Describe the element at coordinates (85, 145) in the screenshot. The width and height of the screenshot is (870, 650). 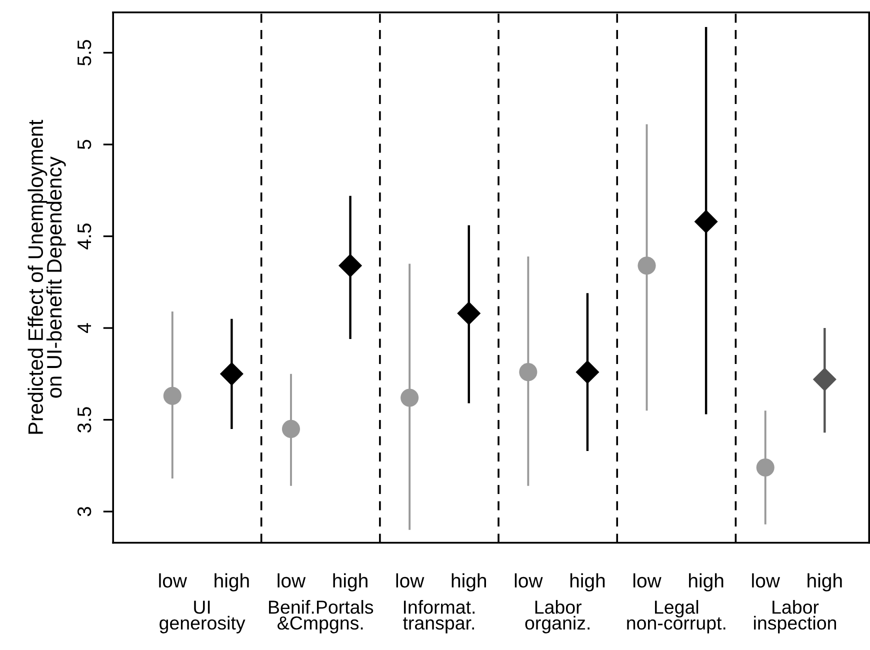
I see `y-tick-label: 5` at that location.